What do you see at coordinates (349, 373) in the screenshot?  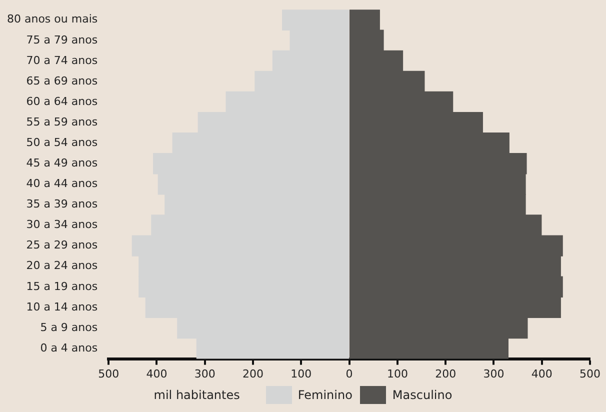 I see `x-tick-label: 0` at bounding box center [349, 373].